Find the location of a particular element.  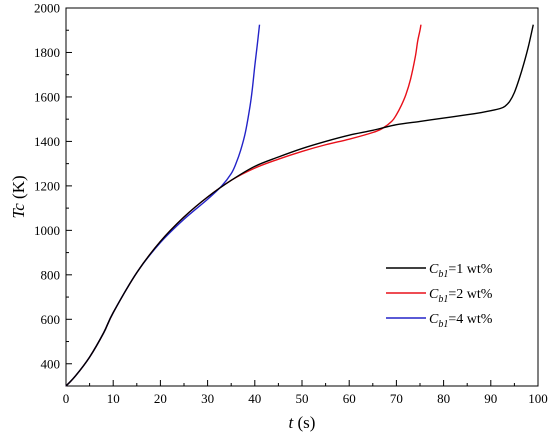

y-tick-label-1800: 1800 is located at coordinates (47, 52).